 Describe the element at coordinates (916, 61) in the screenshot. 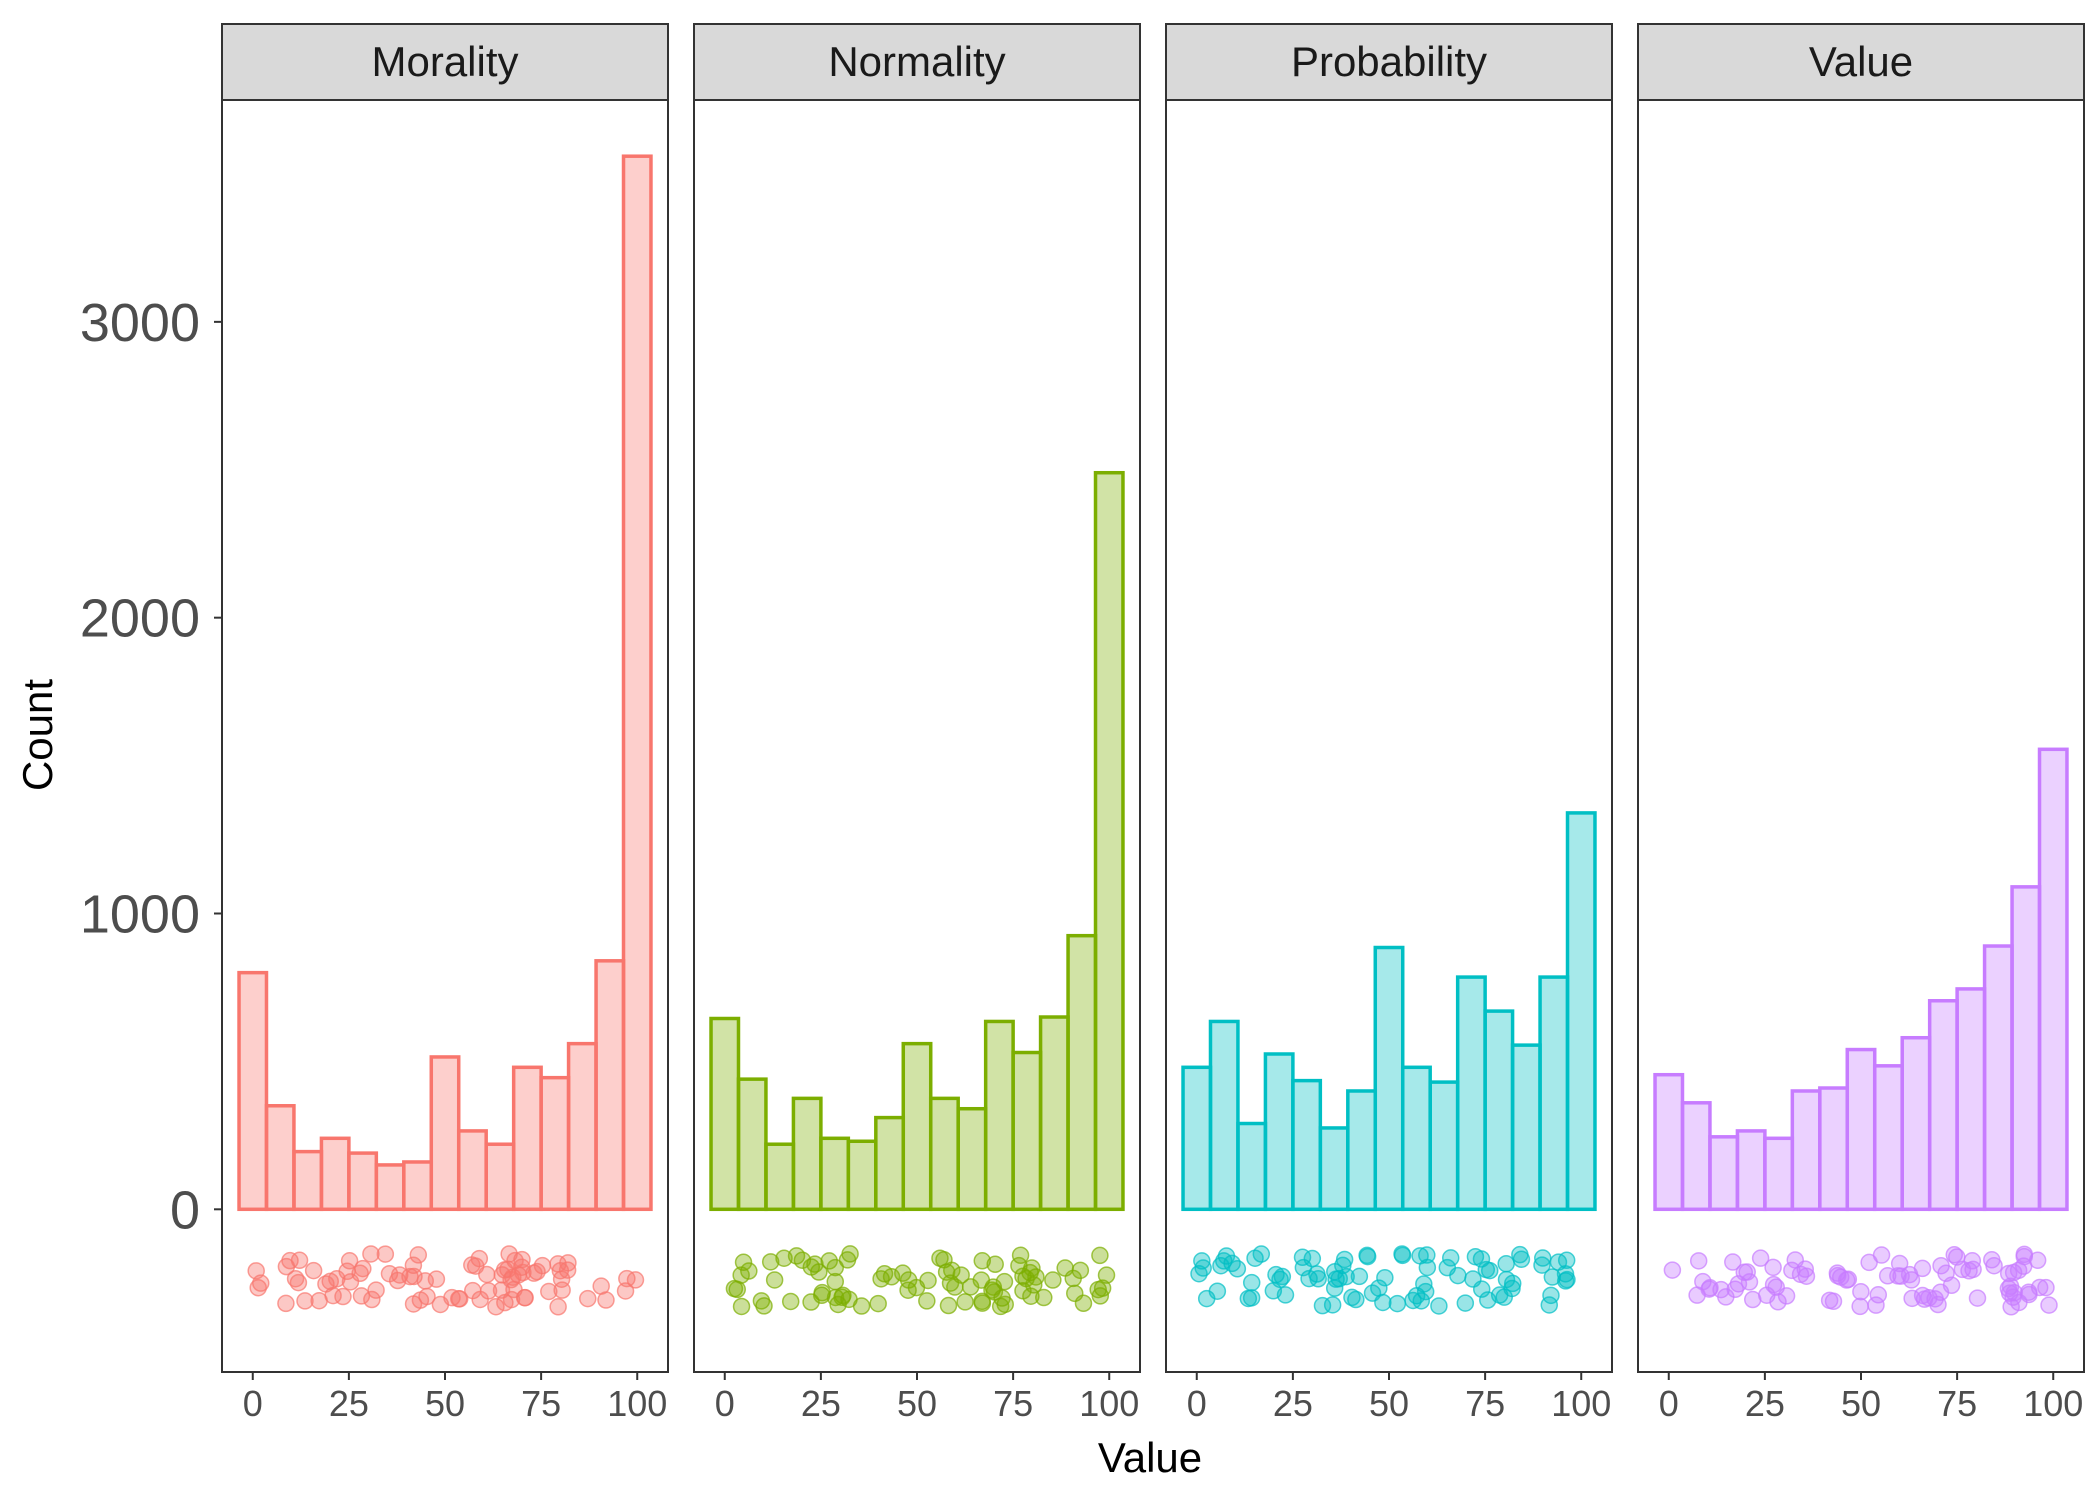

I see `facet-strip-label: Normality` at that location.